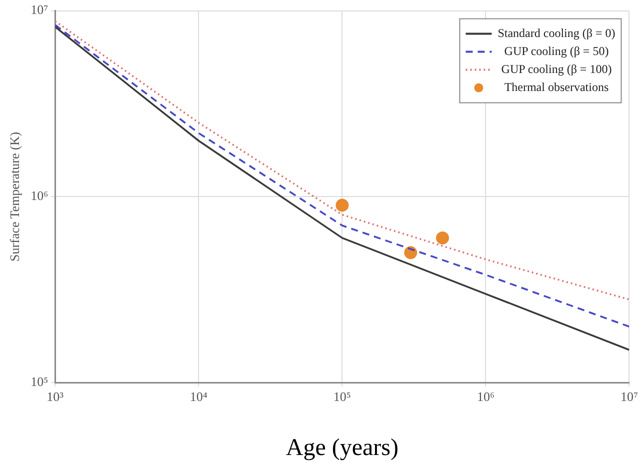 Image resolution: width=641 pixels, height=471 pixels. What do you see at coordinates (39, 382) in the screenshot?
I see `y-tick-label: 10⁵` at bounding box center [39, 382].